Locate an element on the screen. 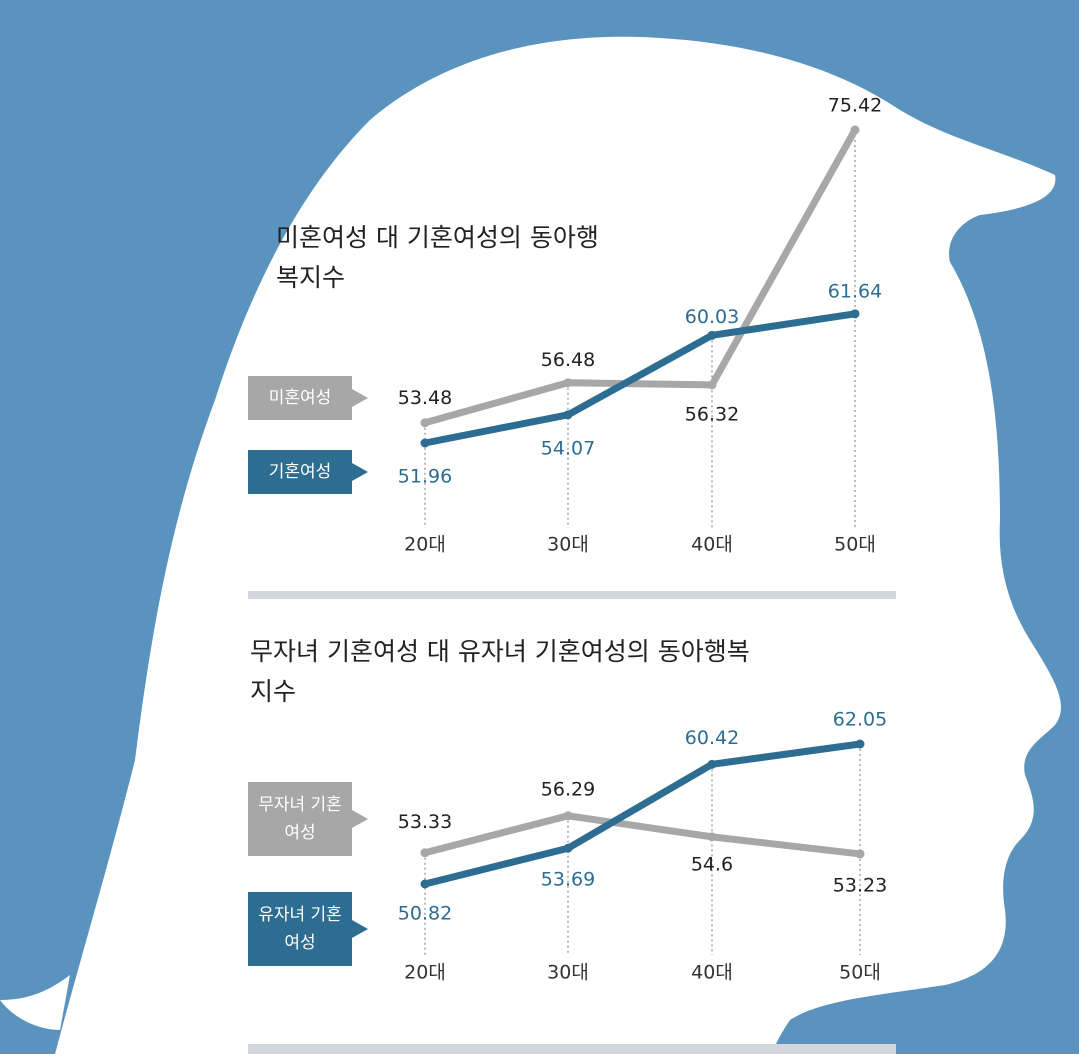  data-label: 53.48 is located at coordinates (425, 398).